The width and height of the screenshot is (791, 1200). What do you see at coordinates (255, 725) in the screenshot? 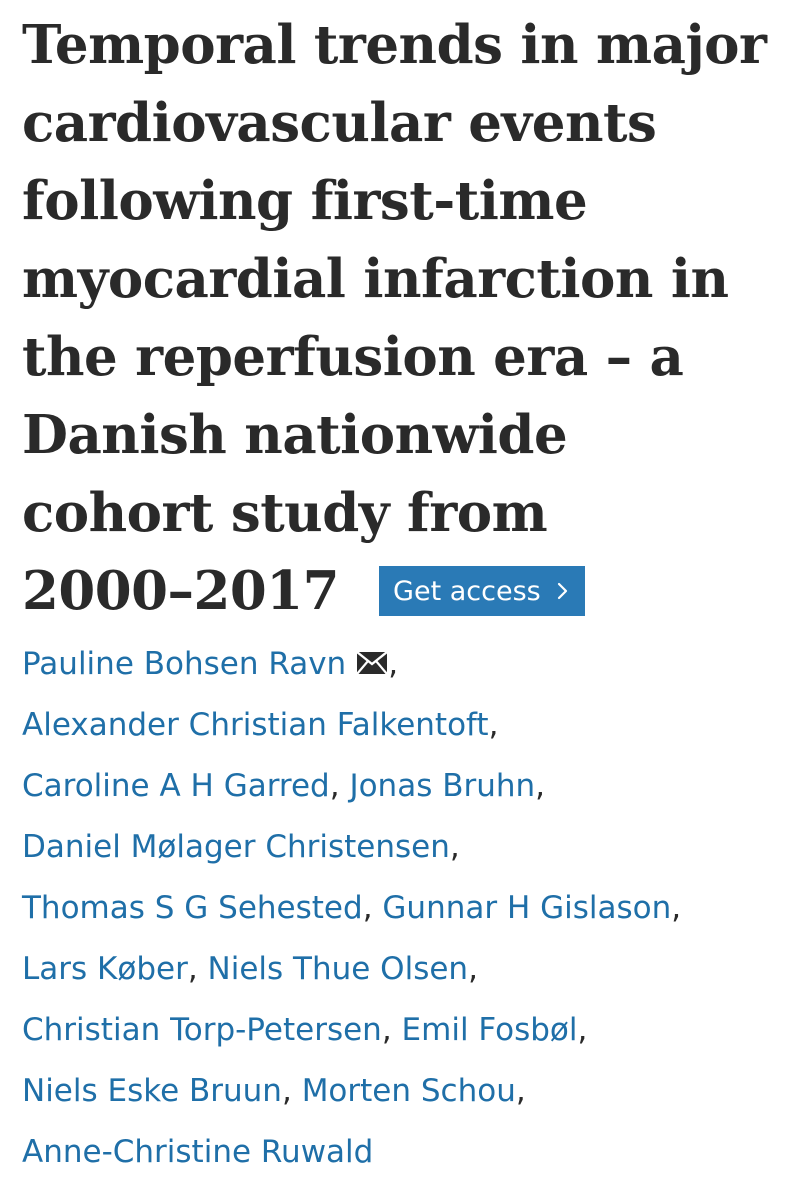
I see `author-link: Alexander Christian Falkentoft` at bounding box center [255, 725].